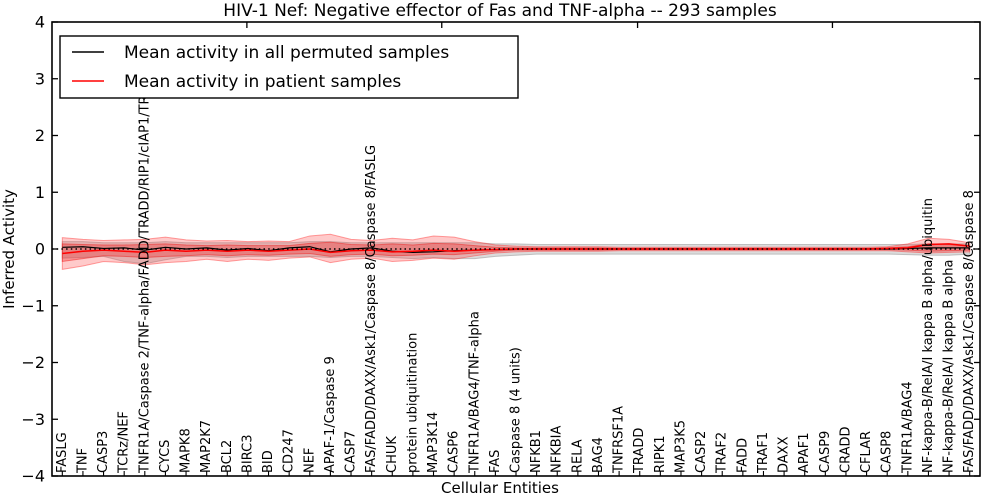  Describe the element at coordinates (392, 454) in the screenshot. I see `x-tick-label: CHUK` at that location.